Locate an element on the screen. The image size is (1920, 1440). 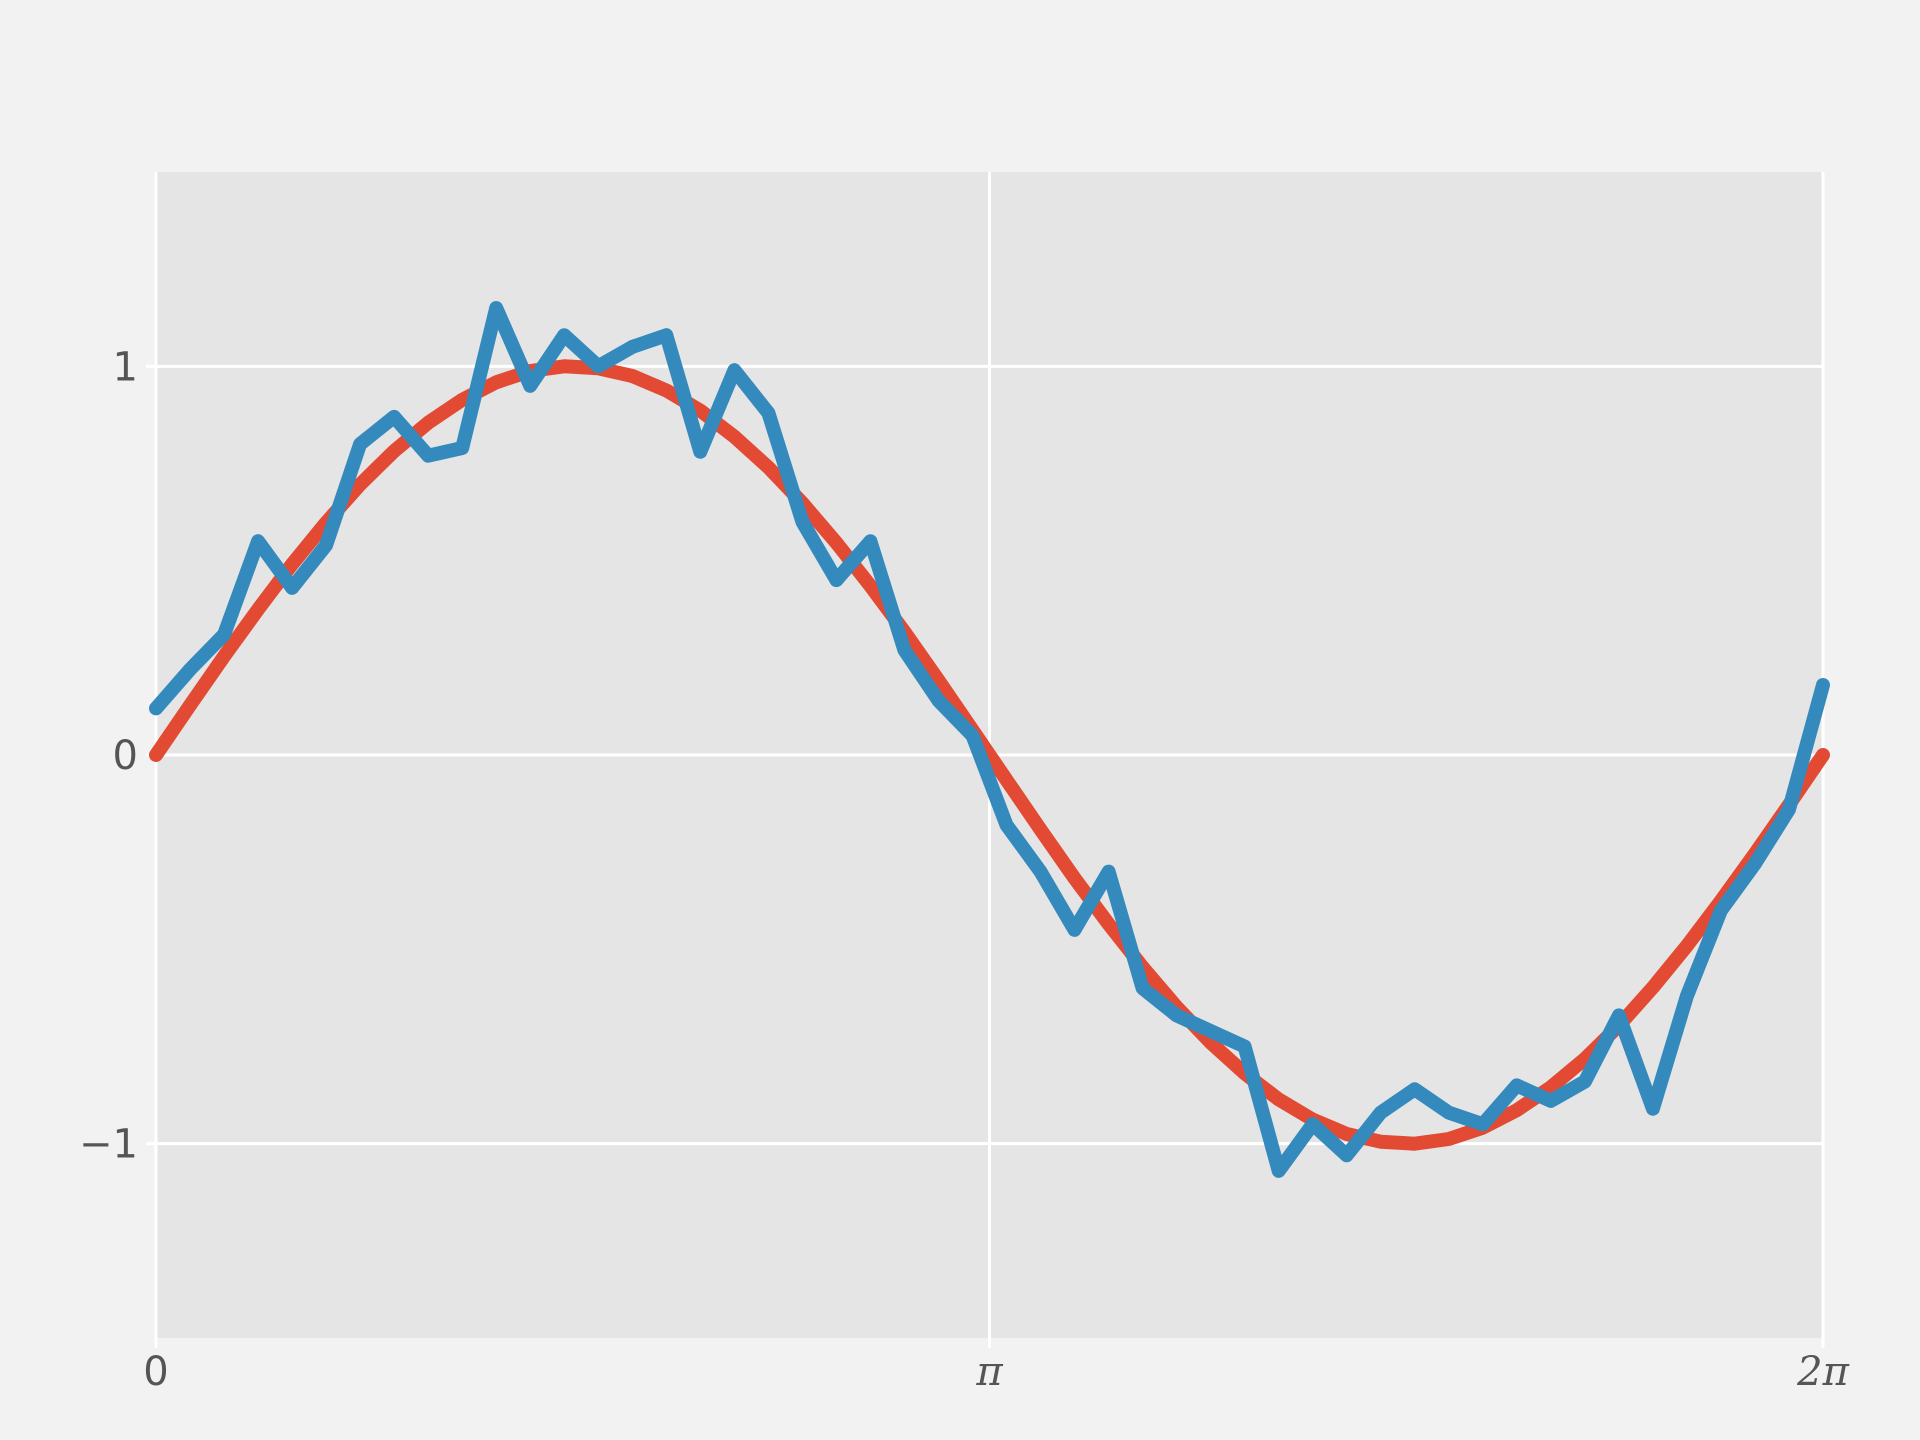
x-tick-labels: 0 π 2π is located at coordinates (996, 1372).